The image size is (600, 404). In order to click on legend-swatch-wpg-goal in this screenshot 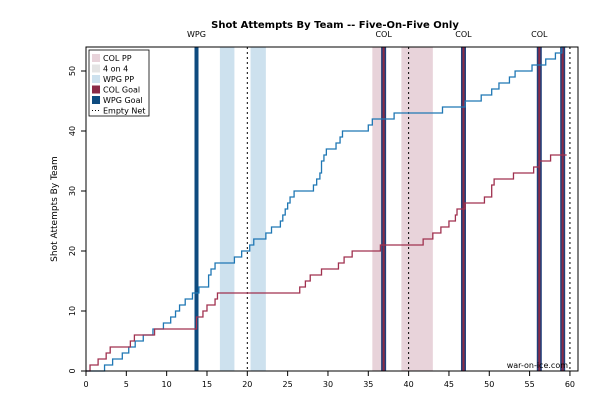, I will do `click(96, 100)`.